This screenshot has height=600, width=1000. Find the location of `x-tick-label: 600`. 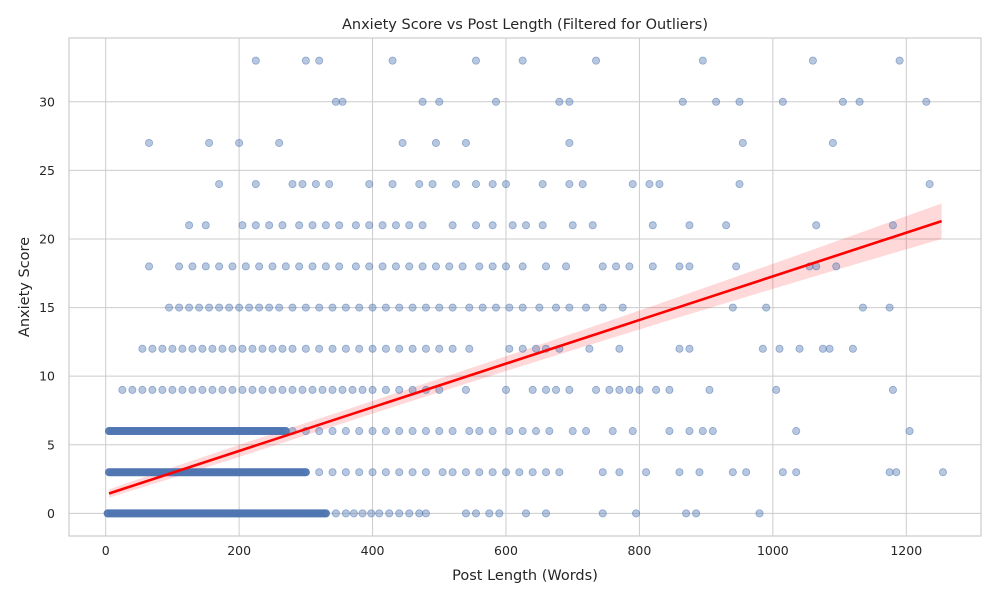

x-tick-label: 600 is located at coordinates (506, 550).